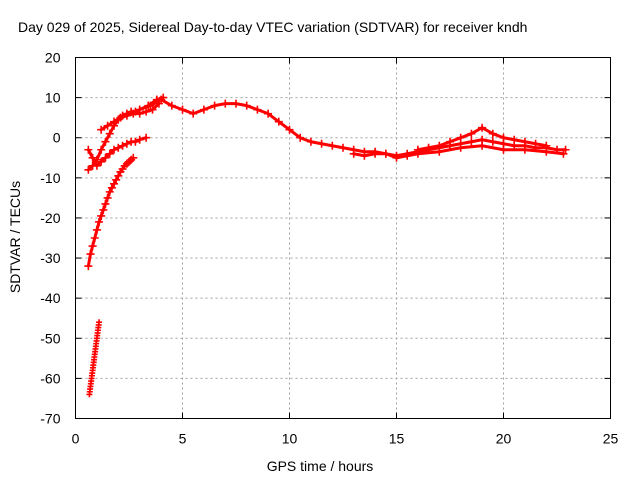  I want to click on y-tick-label: -50, so click(50, 338).